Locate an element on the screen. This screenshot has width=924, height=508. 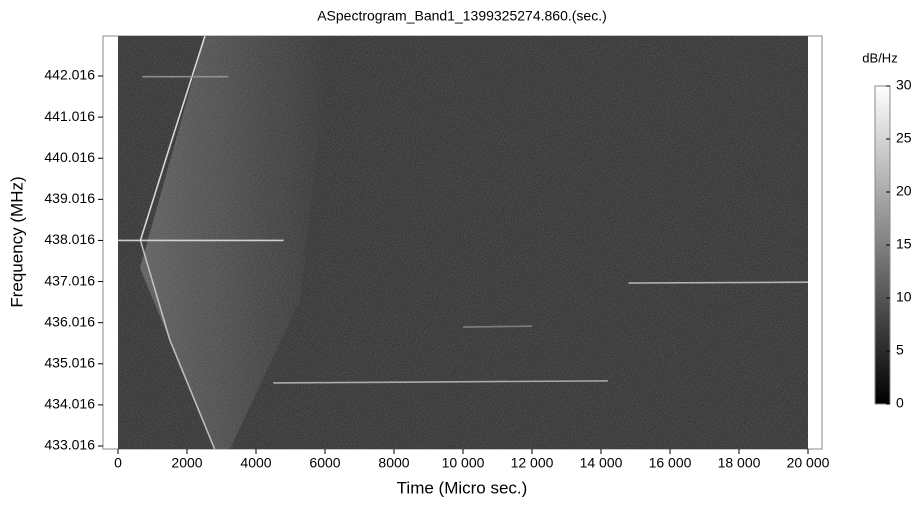
y-axis-label: Frequency (MHz) is located at coordinates (16, 241).